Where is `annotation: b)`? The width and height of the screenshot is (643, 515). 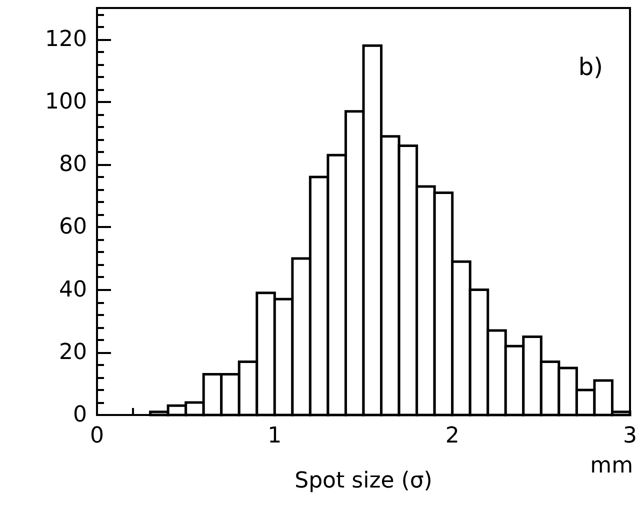
annotation: b) is located at coordinates (591, 67).